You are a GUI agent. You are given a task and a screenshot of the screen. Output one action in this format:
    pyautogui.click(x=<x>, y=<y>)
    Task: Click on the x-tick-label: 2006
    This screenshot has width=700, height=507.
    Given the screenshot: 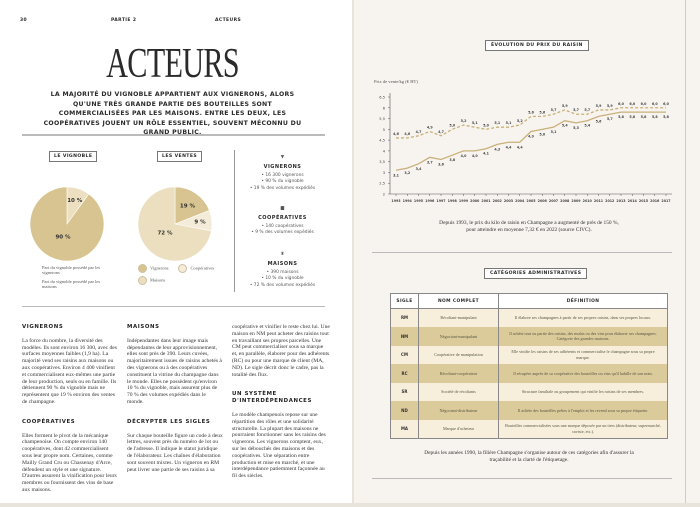 What is the action you would take?
    pyautogui.click(x=543, y=201)
    